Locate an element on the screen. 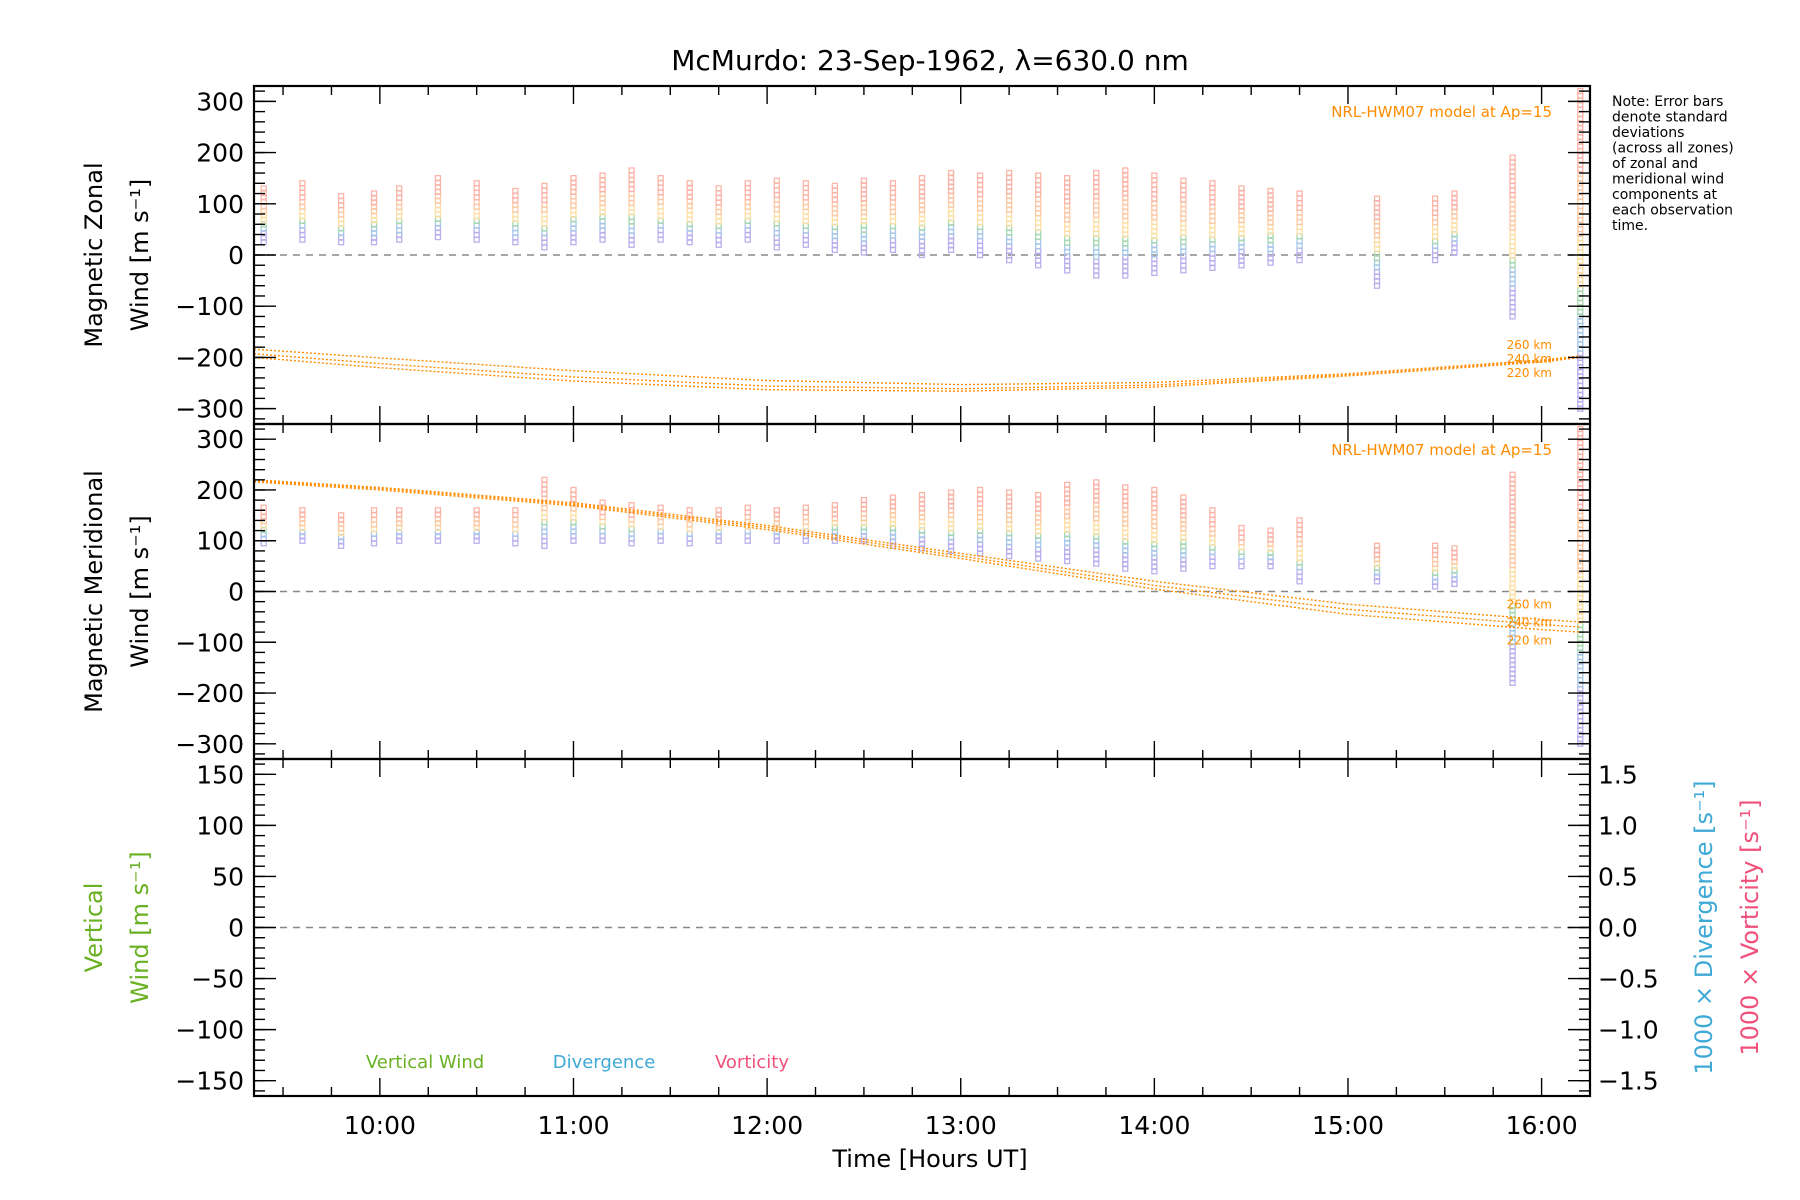 Image resolution: width=1800 pixels, height=1200 pixels. note-line: (across all zones) is located at coordinates (1673, 149).